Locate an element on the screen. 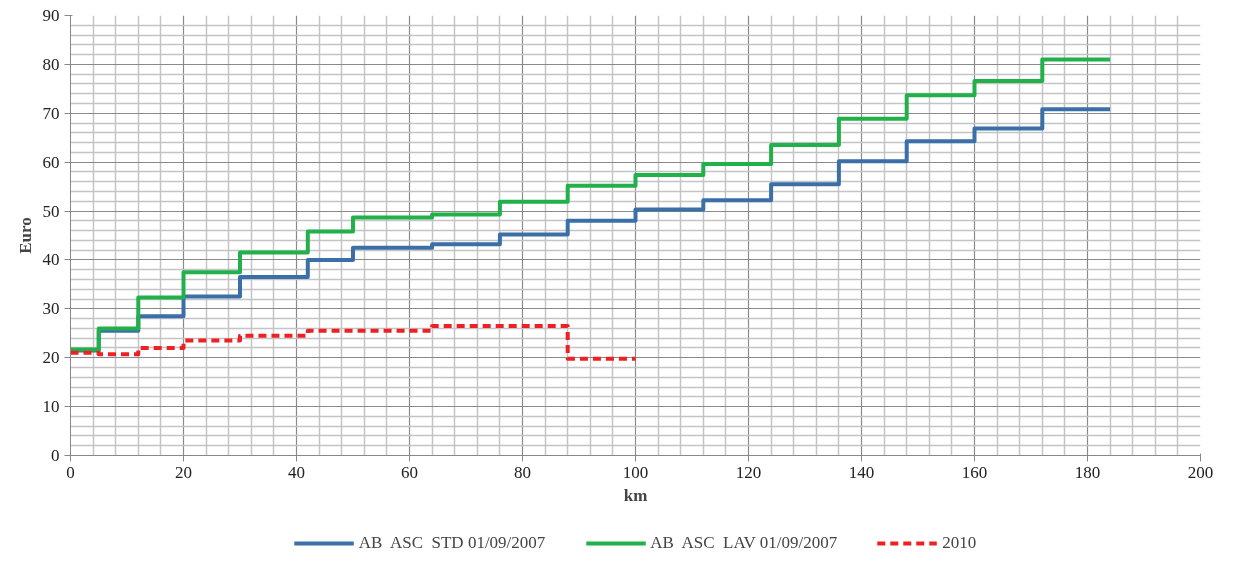  y-tick-label: 20 is located at coordinates (51, 358).